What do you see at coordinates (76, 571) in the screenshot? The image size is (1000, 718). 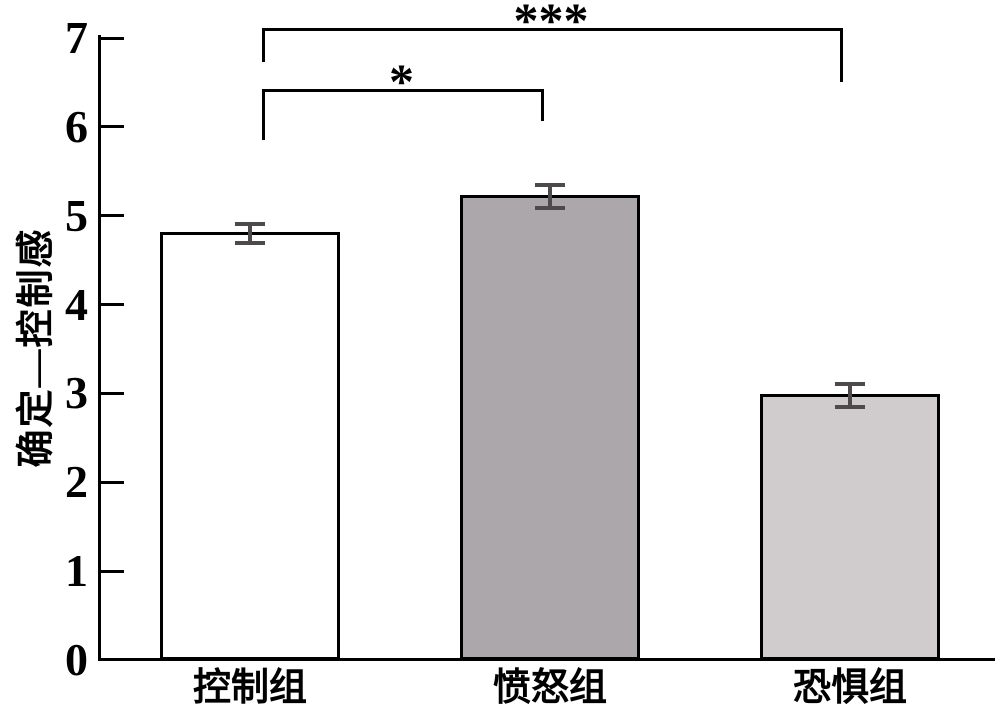 I see `y-tick-label: 1` at bounding box center [76, 571].